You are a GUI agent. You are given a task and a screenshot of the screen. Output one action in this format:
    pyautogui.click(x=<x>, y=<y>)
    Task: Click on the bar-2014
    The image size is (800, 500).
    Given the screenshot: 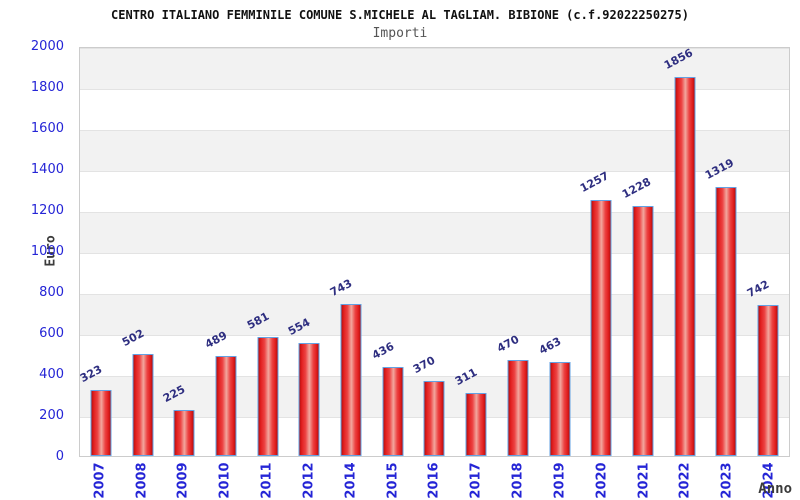 What is the action you would take?
    pyautogui.click(x=351, y=380)
    